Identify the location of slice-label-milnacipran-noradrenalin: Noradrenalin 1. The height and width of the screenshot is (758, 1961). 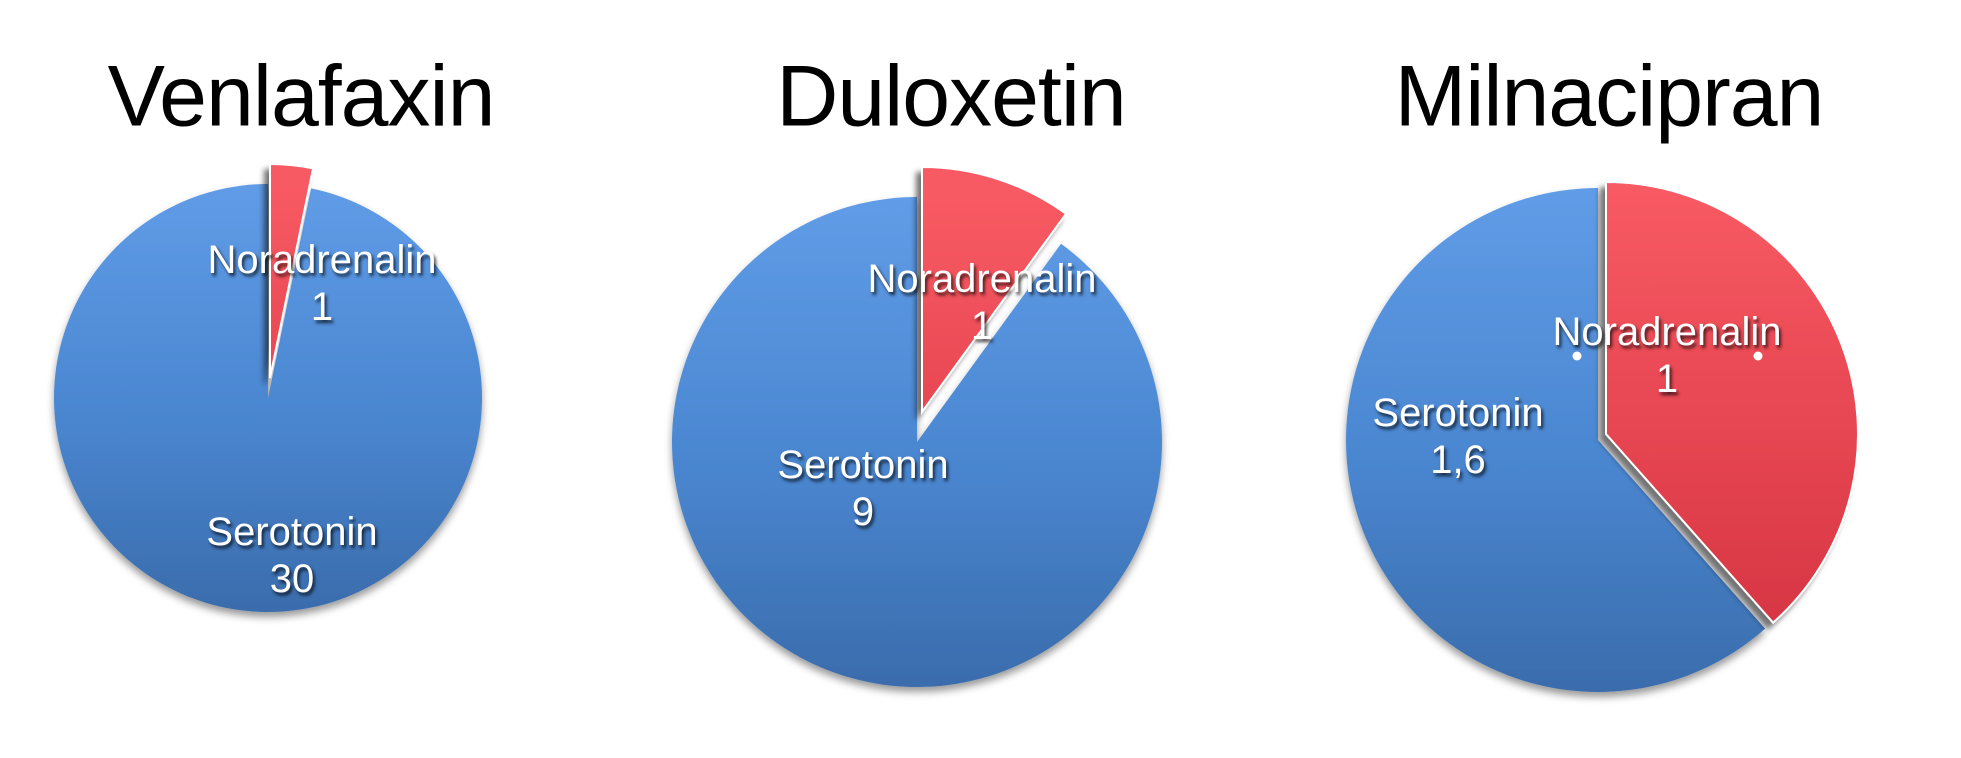
(1666, 356).